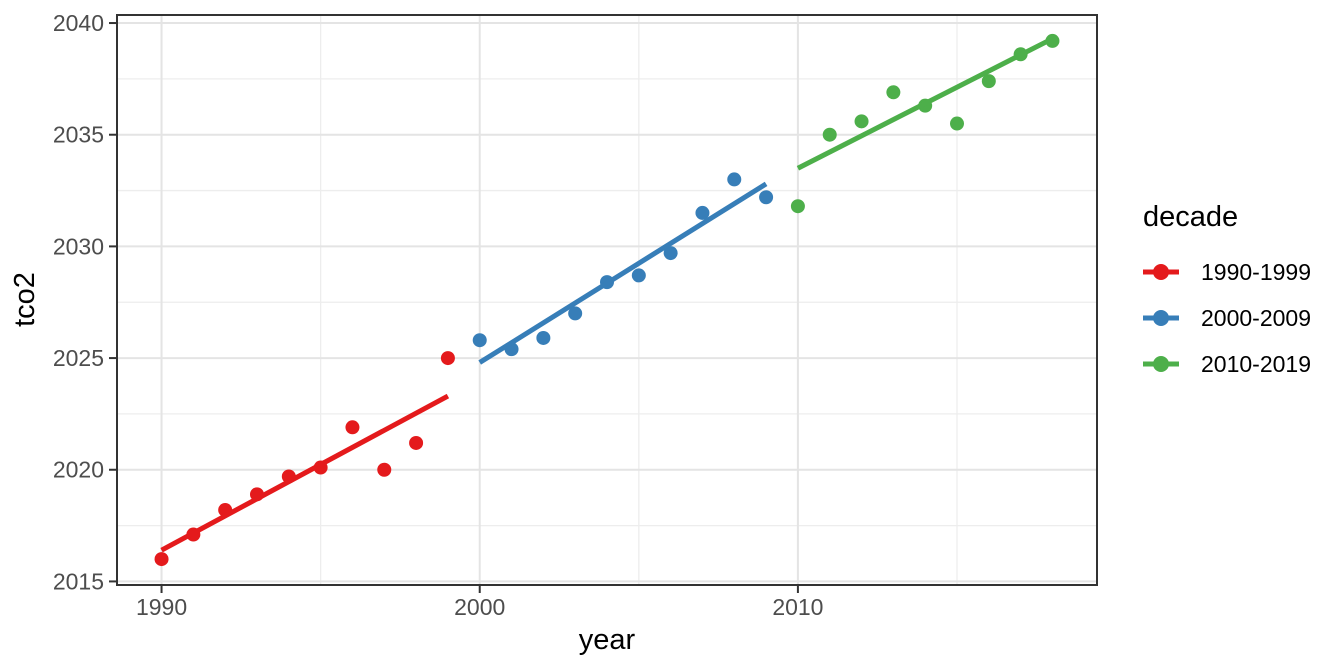 This screenshot has width=1344, height=672. What do you see at coordinates (78, 470) in the screenshot?
I see `y-axis-tick-label: 2020` at bounding box center [78, 470].